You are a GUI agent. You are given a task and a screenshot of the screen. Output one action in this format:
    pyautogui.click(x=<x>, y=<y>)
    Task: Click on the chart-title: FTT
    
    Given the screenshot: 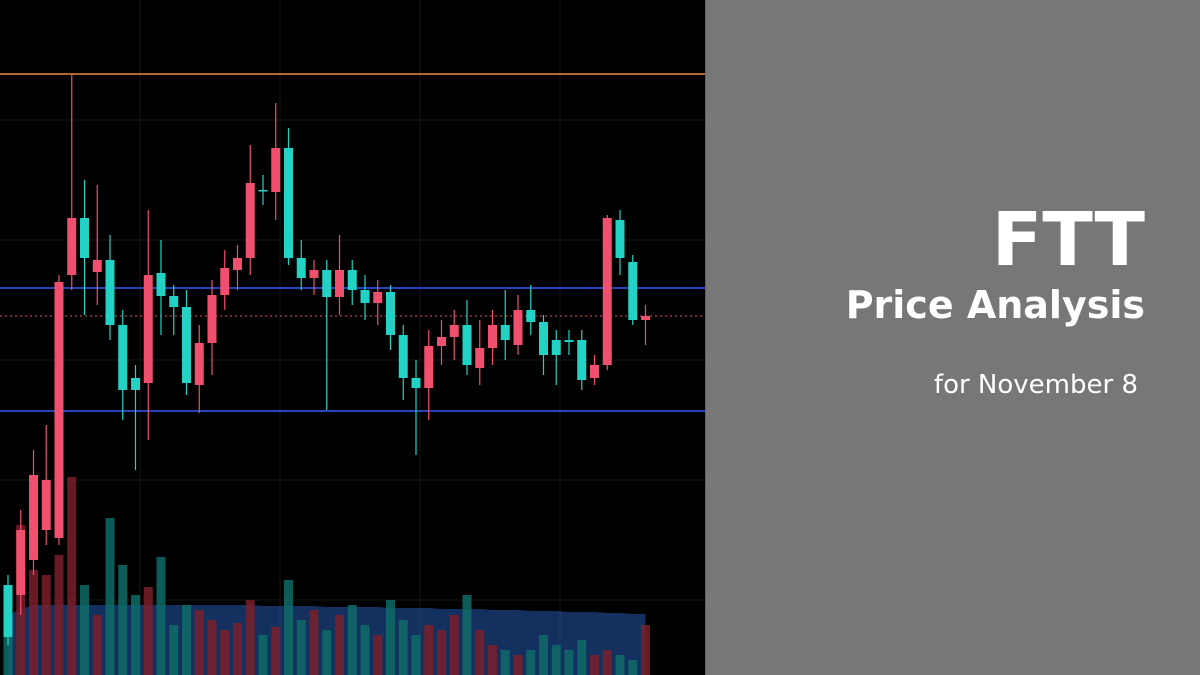 What is the action you would take?
    pyautogui.click(x=1069, y=240)
    